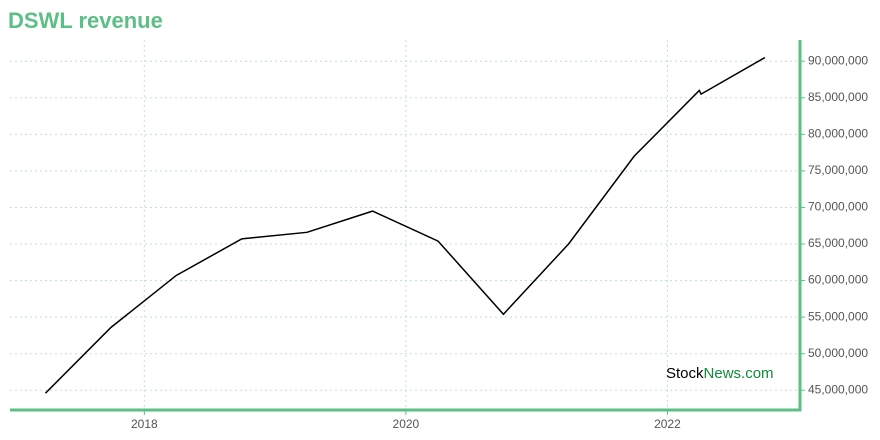 This screenshot has height=440, width=880. I want to click on y-tick-label: 90,000,000, so click(838, 60).